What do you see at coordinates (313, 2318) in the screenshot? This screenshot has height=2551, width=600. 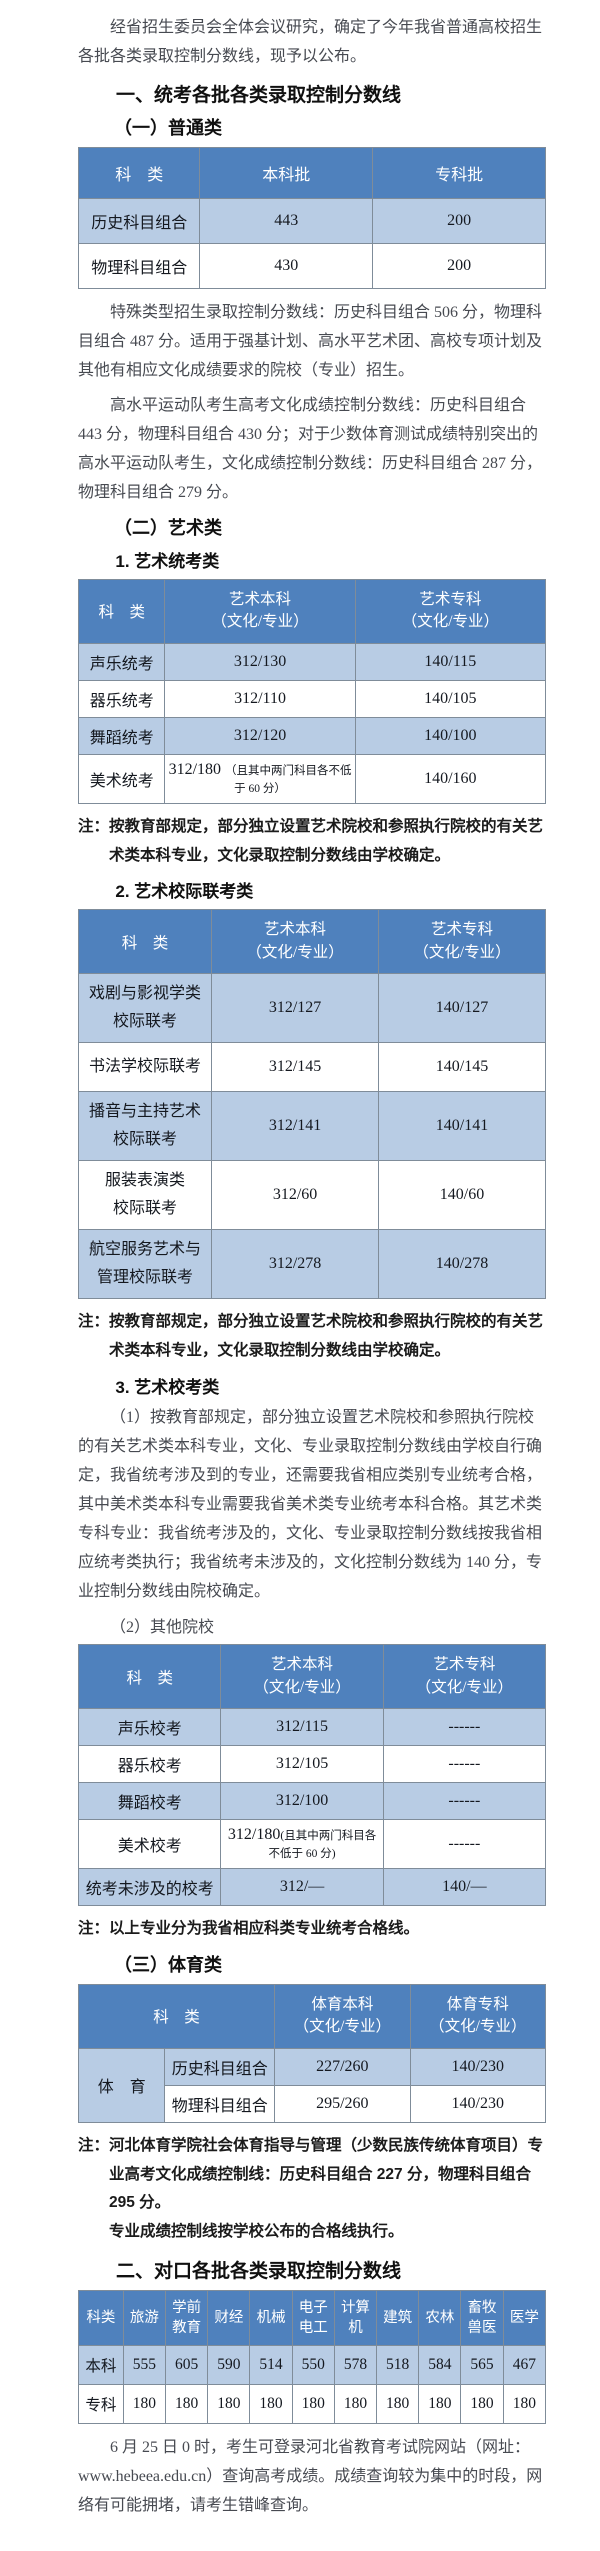 I see `header-cell-major: 电子电工` at bounding box center [313, 2318].